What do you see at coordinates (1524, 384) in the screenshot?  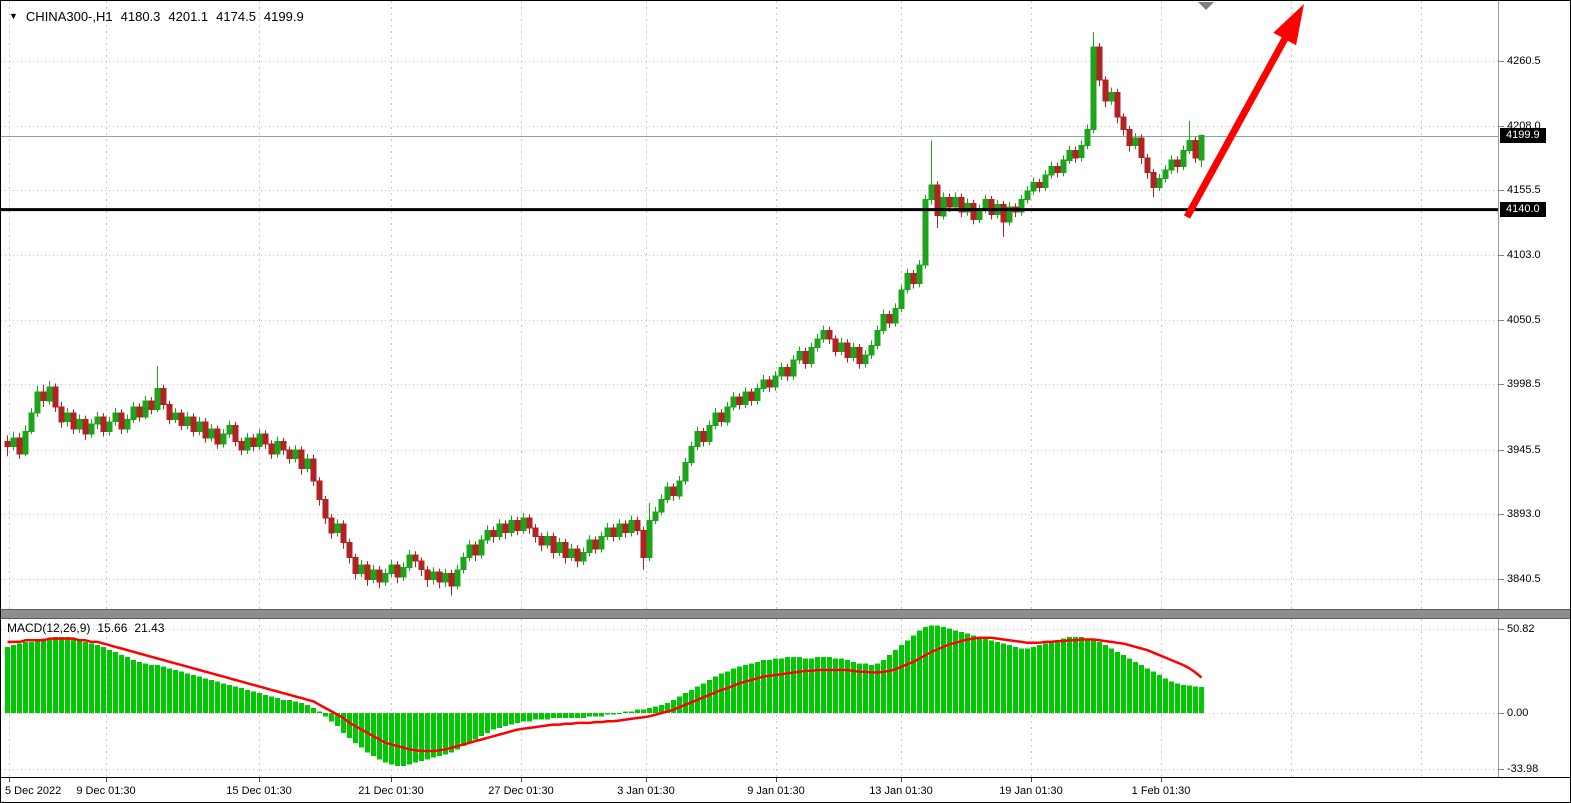 I see `price-axis-label: 3998.5` at bounding box center [1524, 384].